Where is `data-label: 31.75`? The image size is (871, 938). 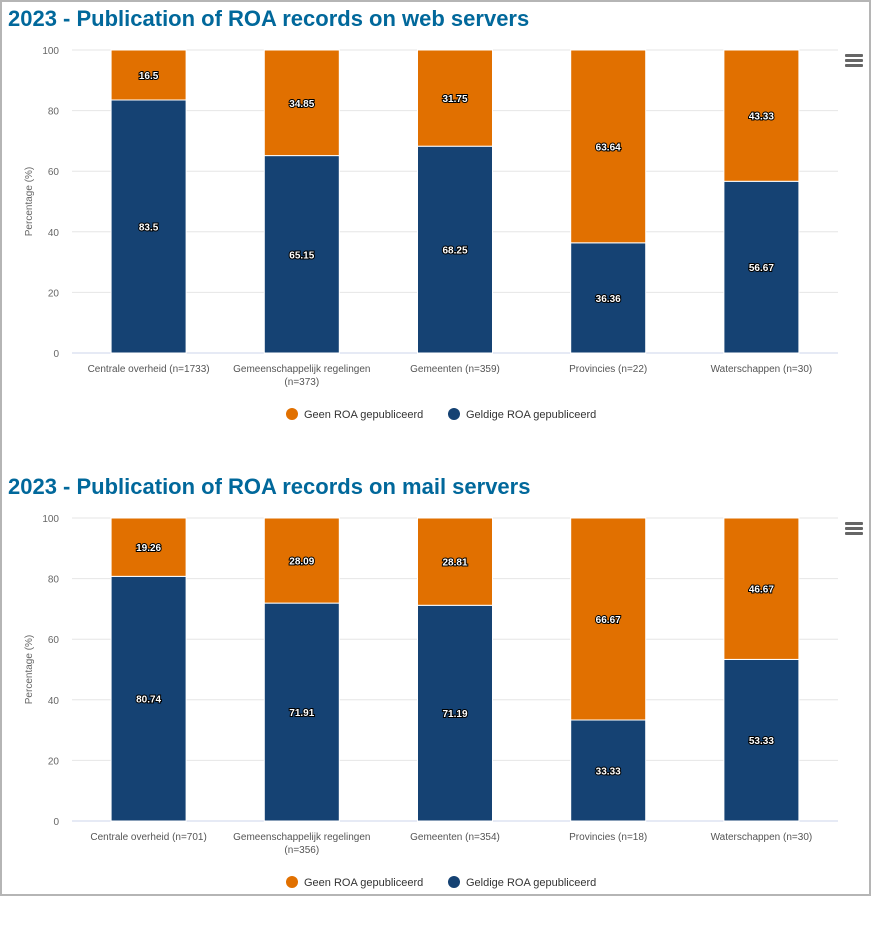
data-label: 31.75 is located at coordinates (454, 99).